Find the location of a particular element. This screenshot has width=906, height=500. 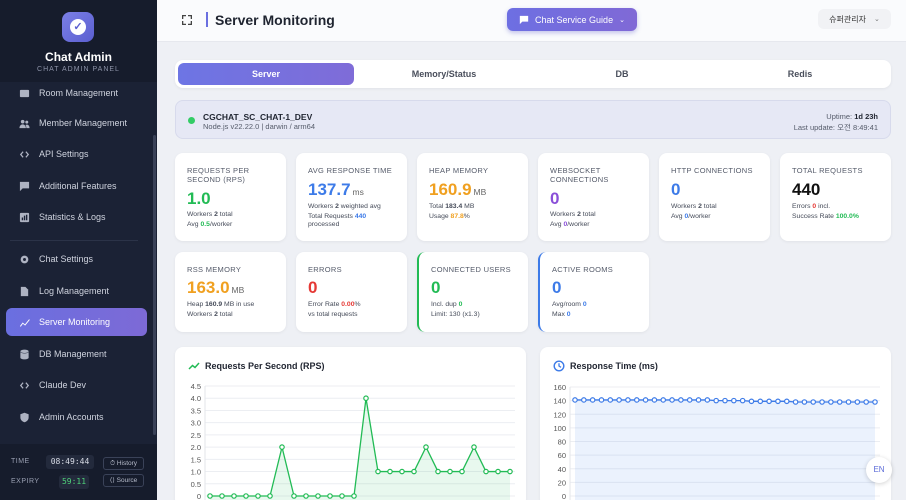

sidebar-item-label: Additional Features is located at coordinates (78, 186).